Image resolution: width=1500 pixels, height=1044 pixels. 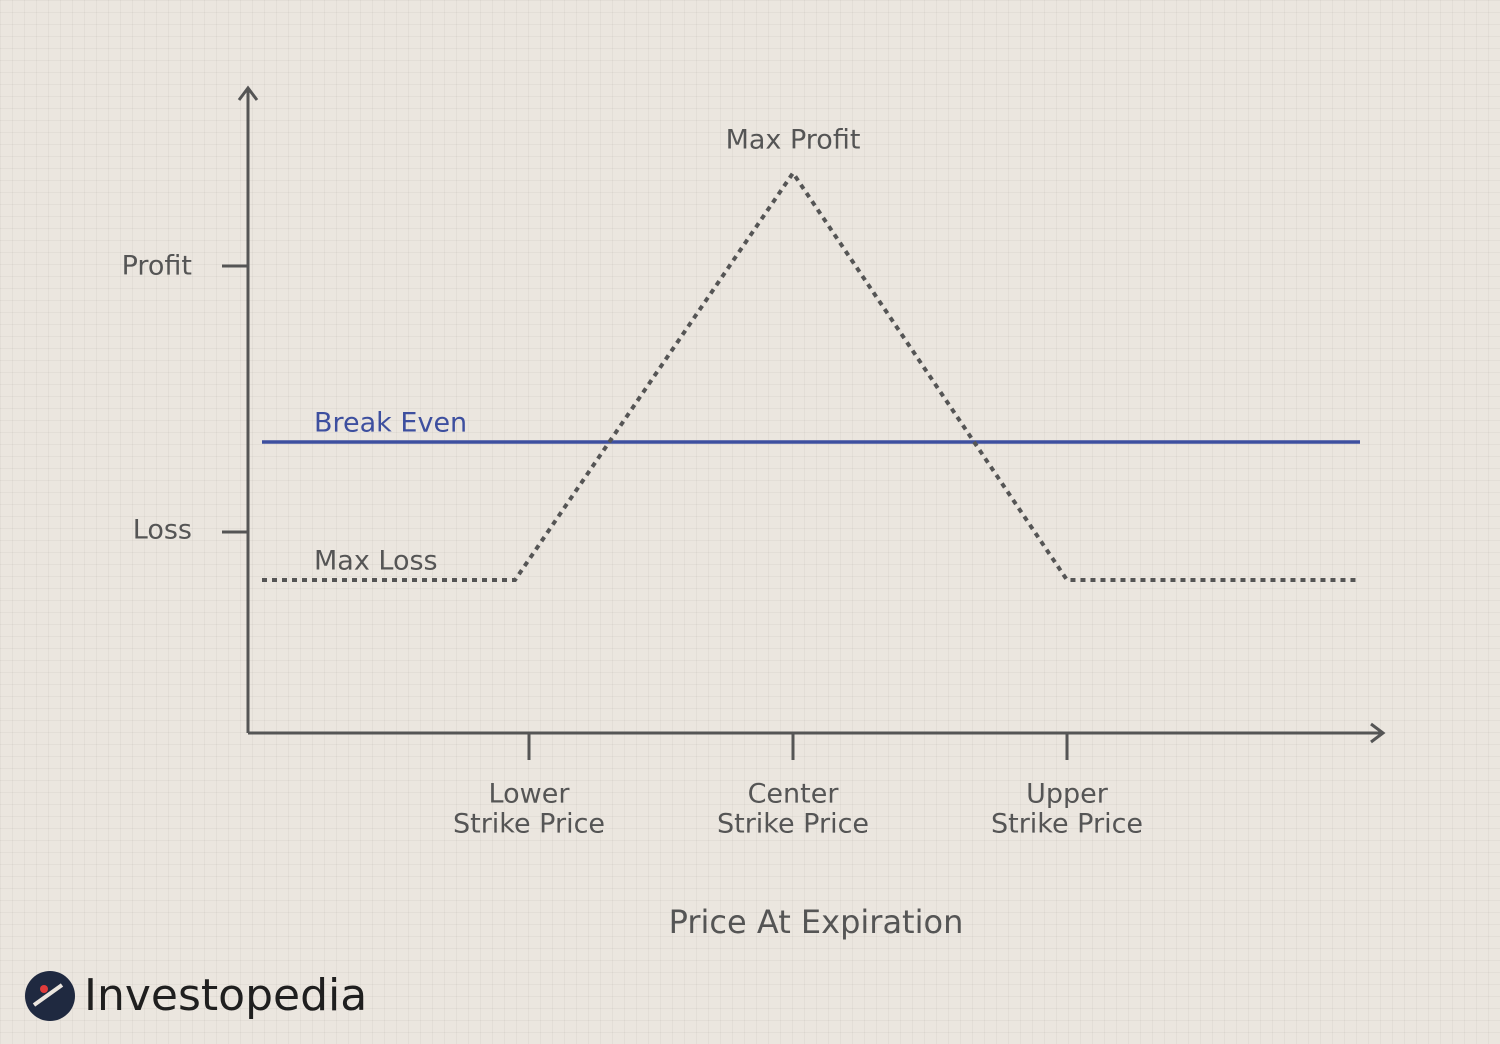 I want to click on y-arrow, so click(x=248, y=93).